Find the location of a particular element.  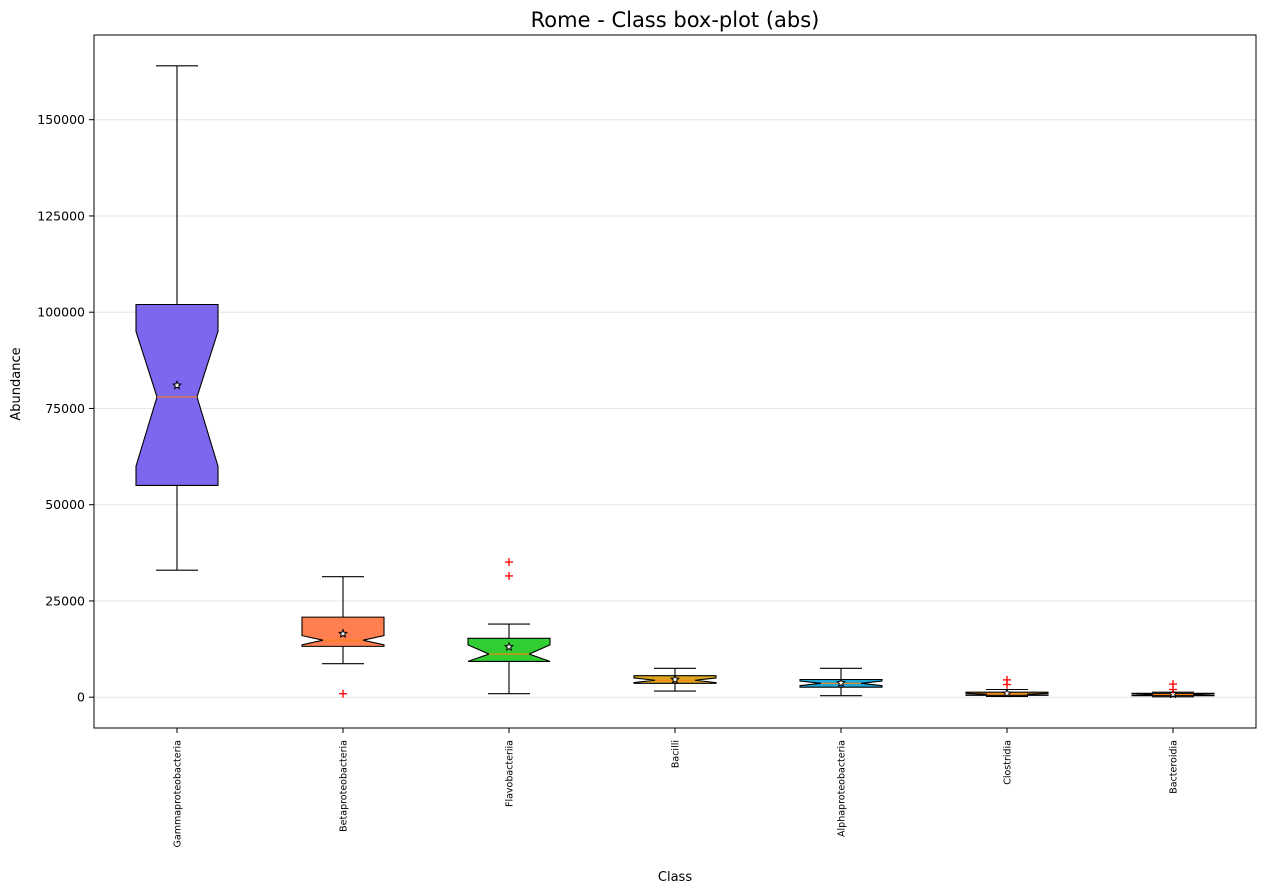

box-group-betaproteobacteria is located at coordinates (343, 637).